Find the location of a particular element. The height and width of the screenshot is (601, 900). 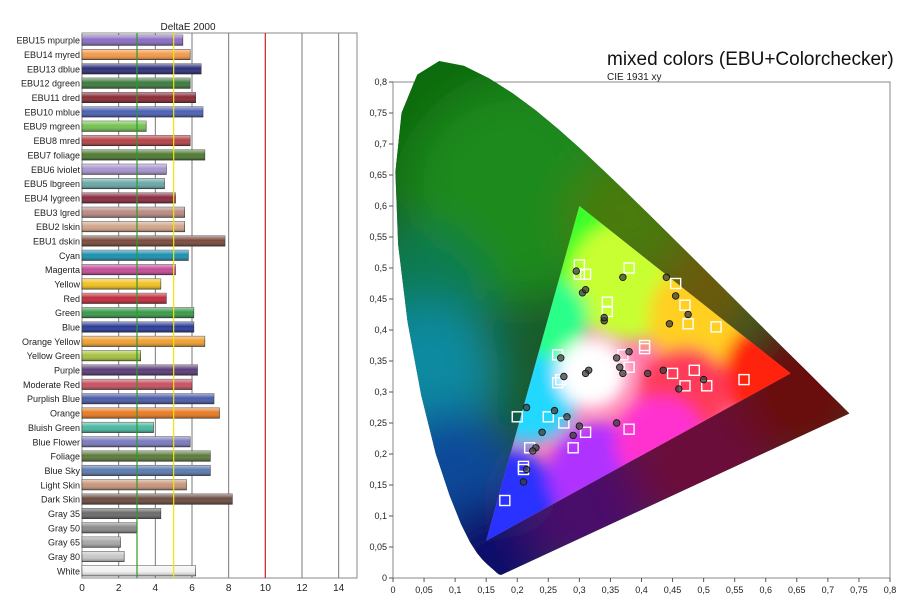

category-label: EBU12 dgreen is located at coordinates (50, 84).